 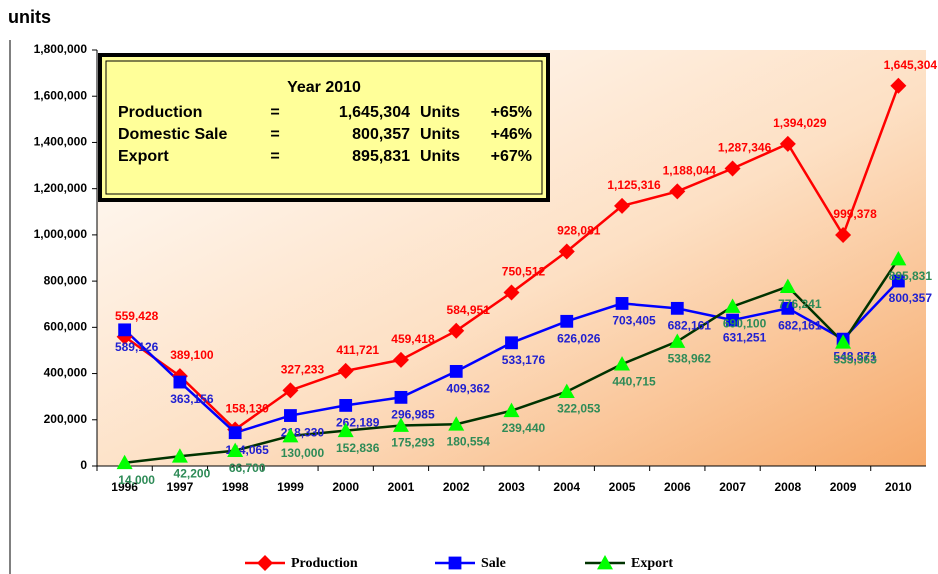 What do you see at coordinates (634, 321) in the screenshot?
I see `data-label: 703,405` at bounding box center [634, 321].